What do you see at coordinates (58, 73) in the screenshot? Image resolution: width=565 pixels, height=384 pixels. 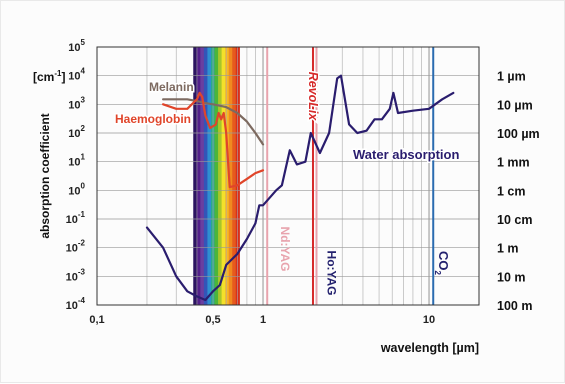 I see `unit-exponent: -1` at bounding box center [58, 73].